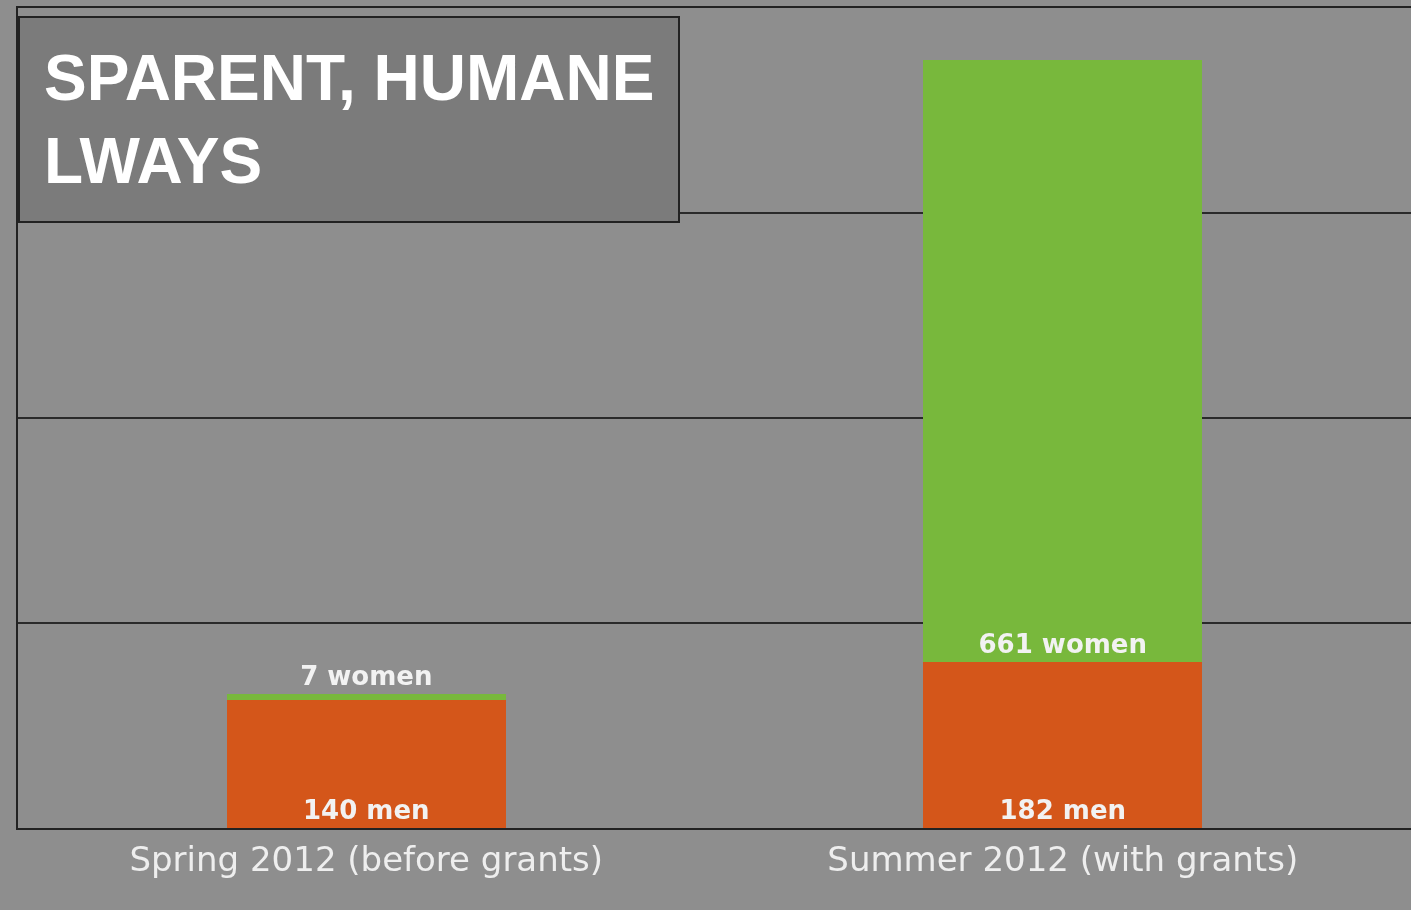 This screenshot has width=1411, height=910. I want to click on x-tick-label: Spring 2012 (before grants), so click(366, 858).